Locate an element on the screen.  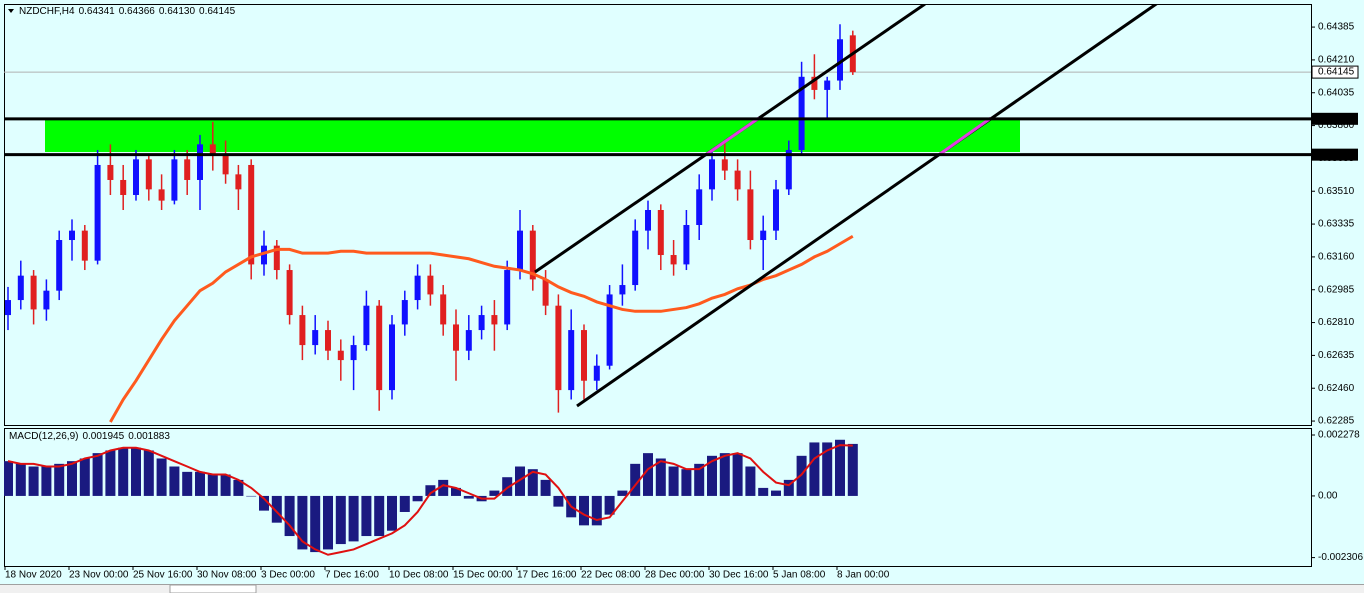
breakout-segment is located at coordinates (965, 136).